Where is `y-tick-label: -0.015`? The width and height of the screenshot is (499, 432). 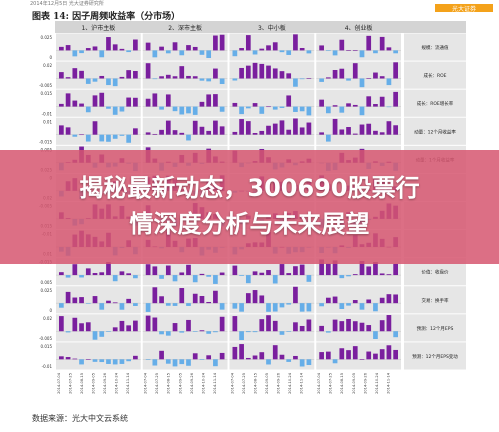
y-tick-label: -0.015 is located at coordinates (45, 141).